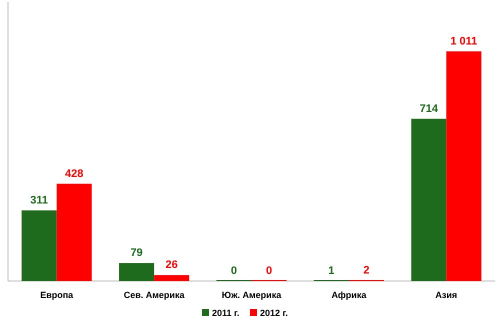 The width and height of the screenshot is (500, 328). I want to click on data-label: 26, so click(172, 265).